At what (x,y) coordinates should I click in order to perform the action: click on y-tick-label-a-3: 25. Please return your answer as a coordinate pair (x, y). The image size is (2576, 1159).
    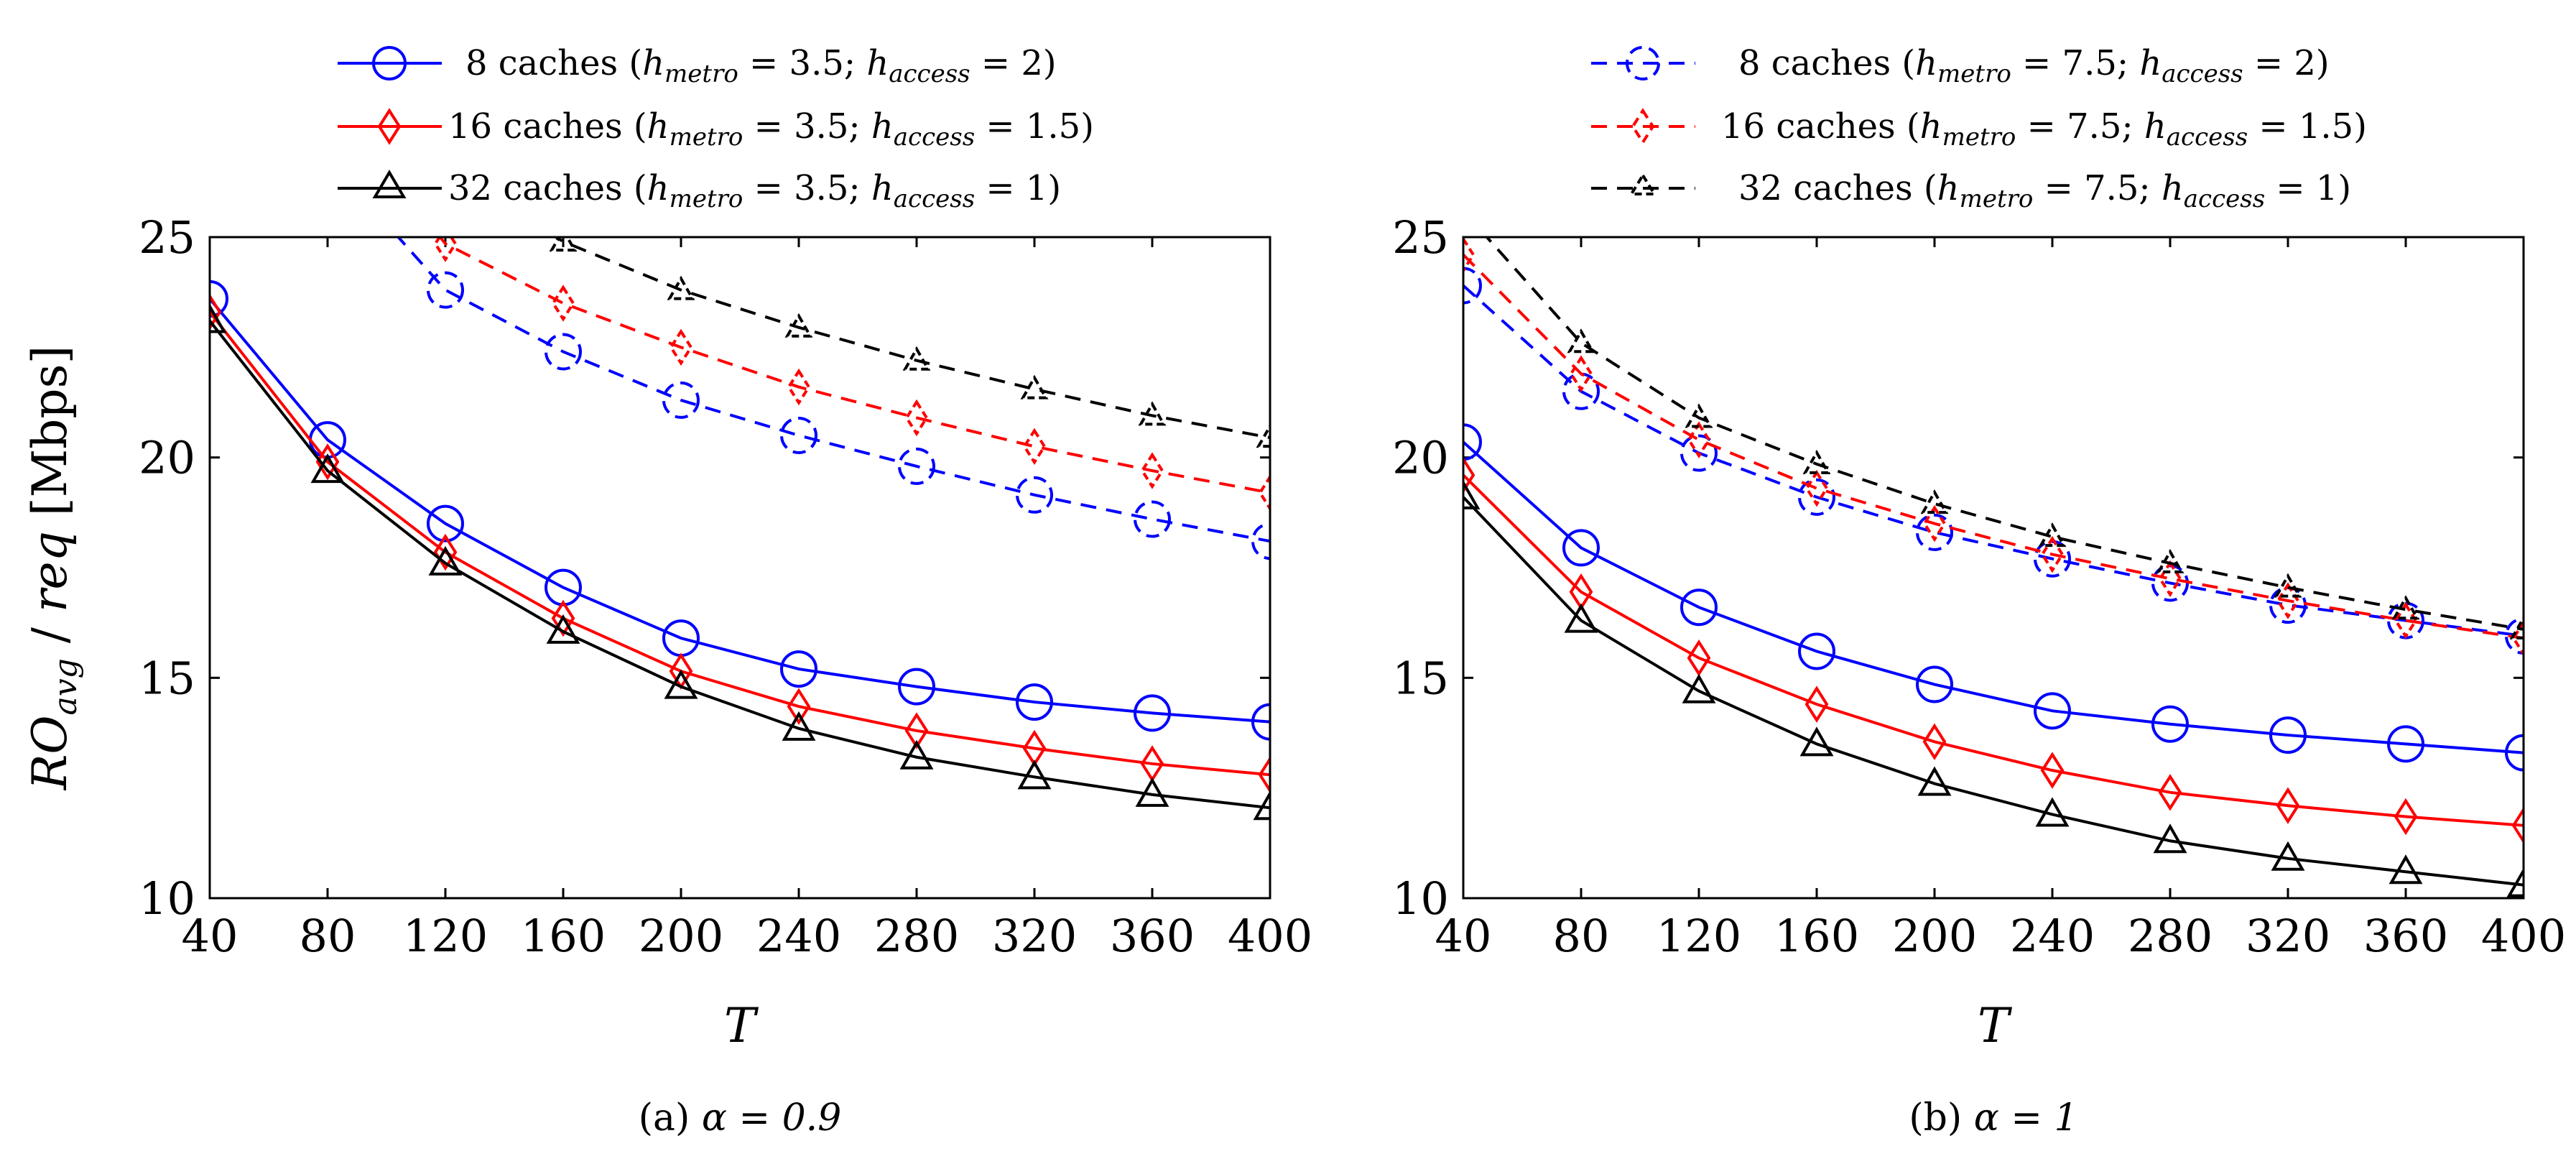
    Looking at the image, I should click on (167, 237).